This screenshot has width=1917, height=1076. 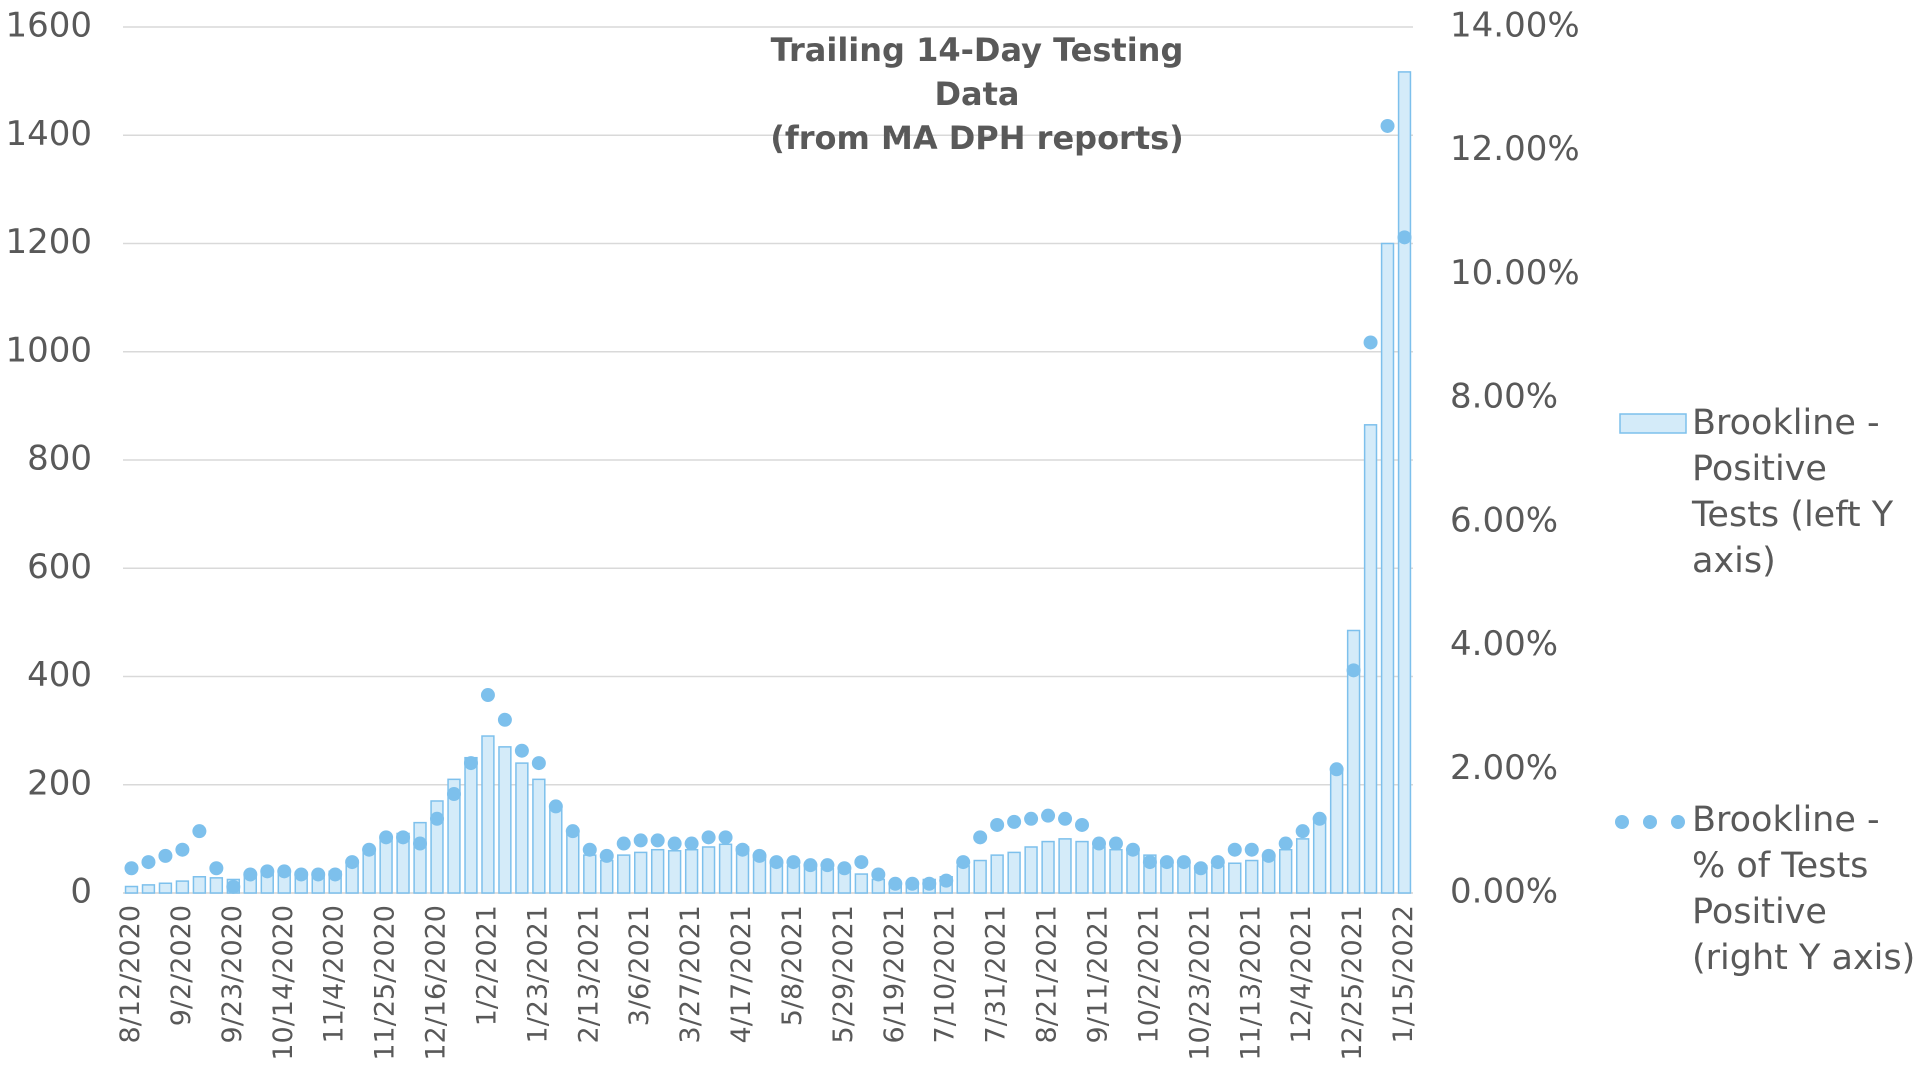 I want to click on x-tick-label: 1/15/2022, so click(x=1403, y=974).